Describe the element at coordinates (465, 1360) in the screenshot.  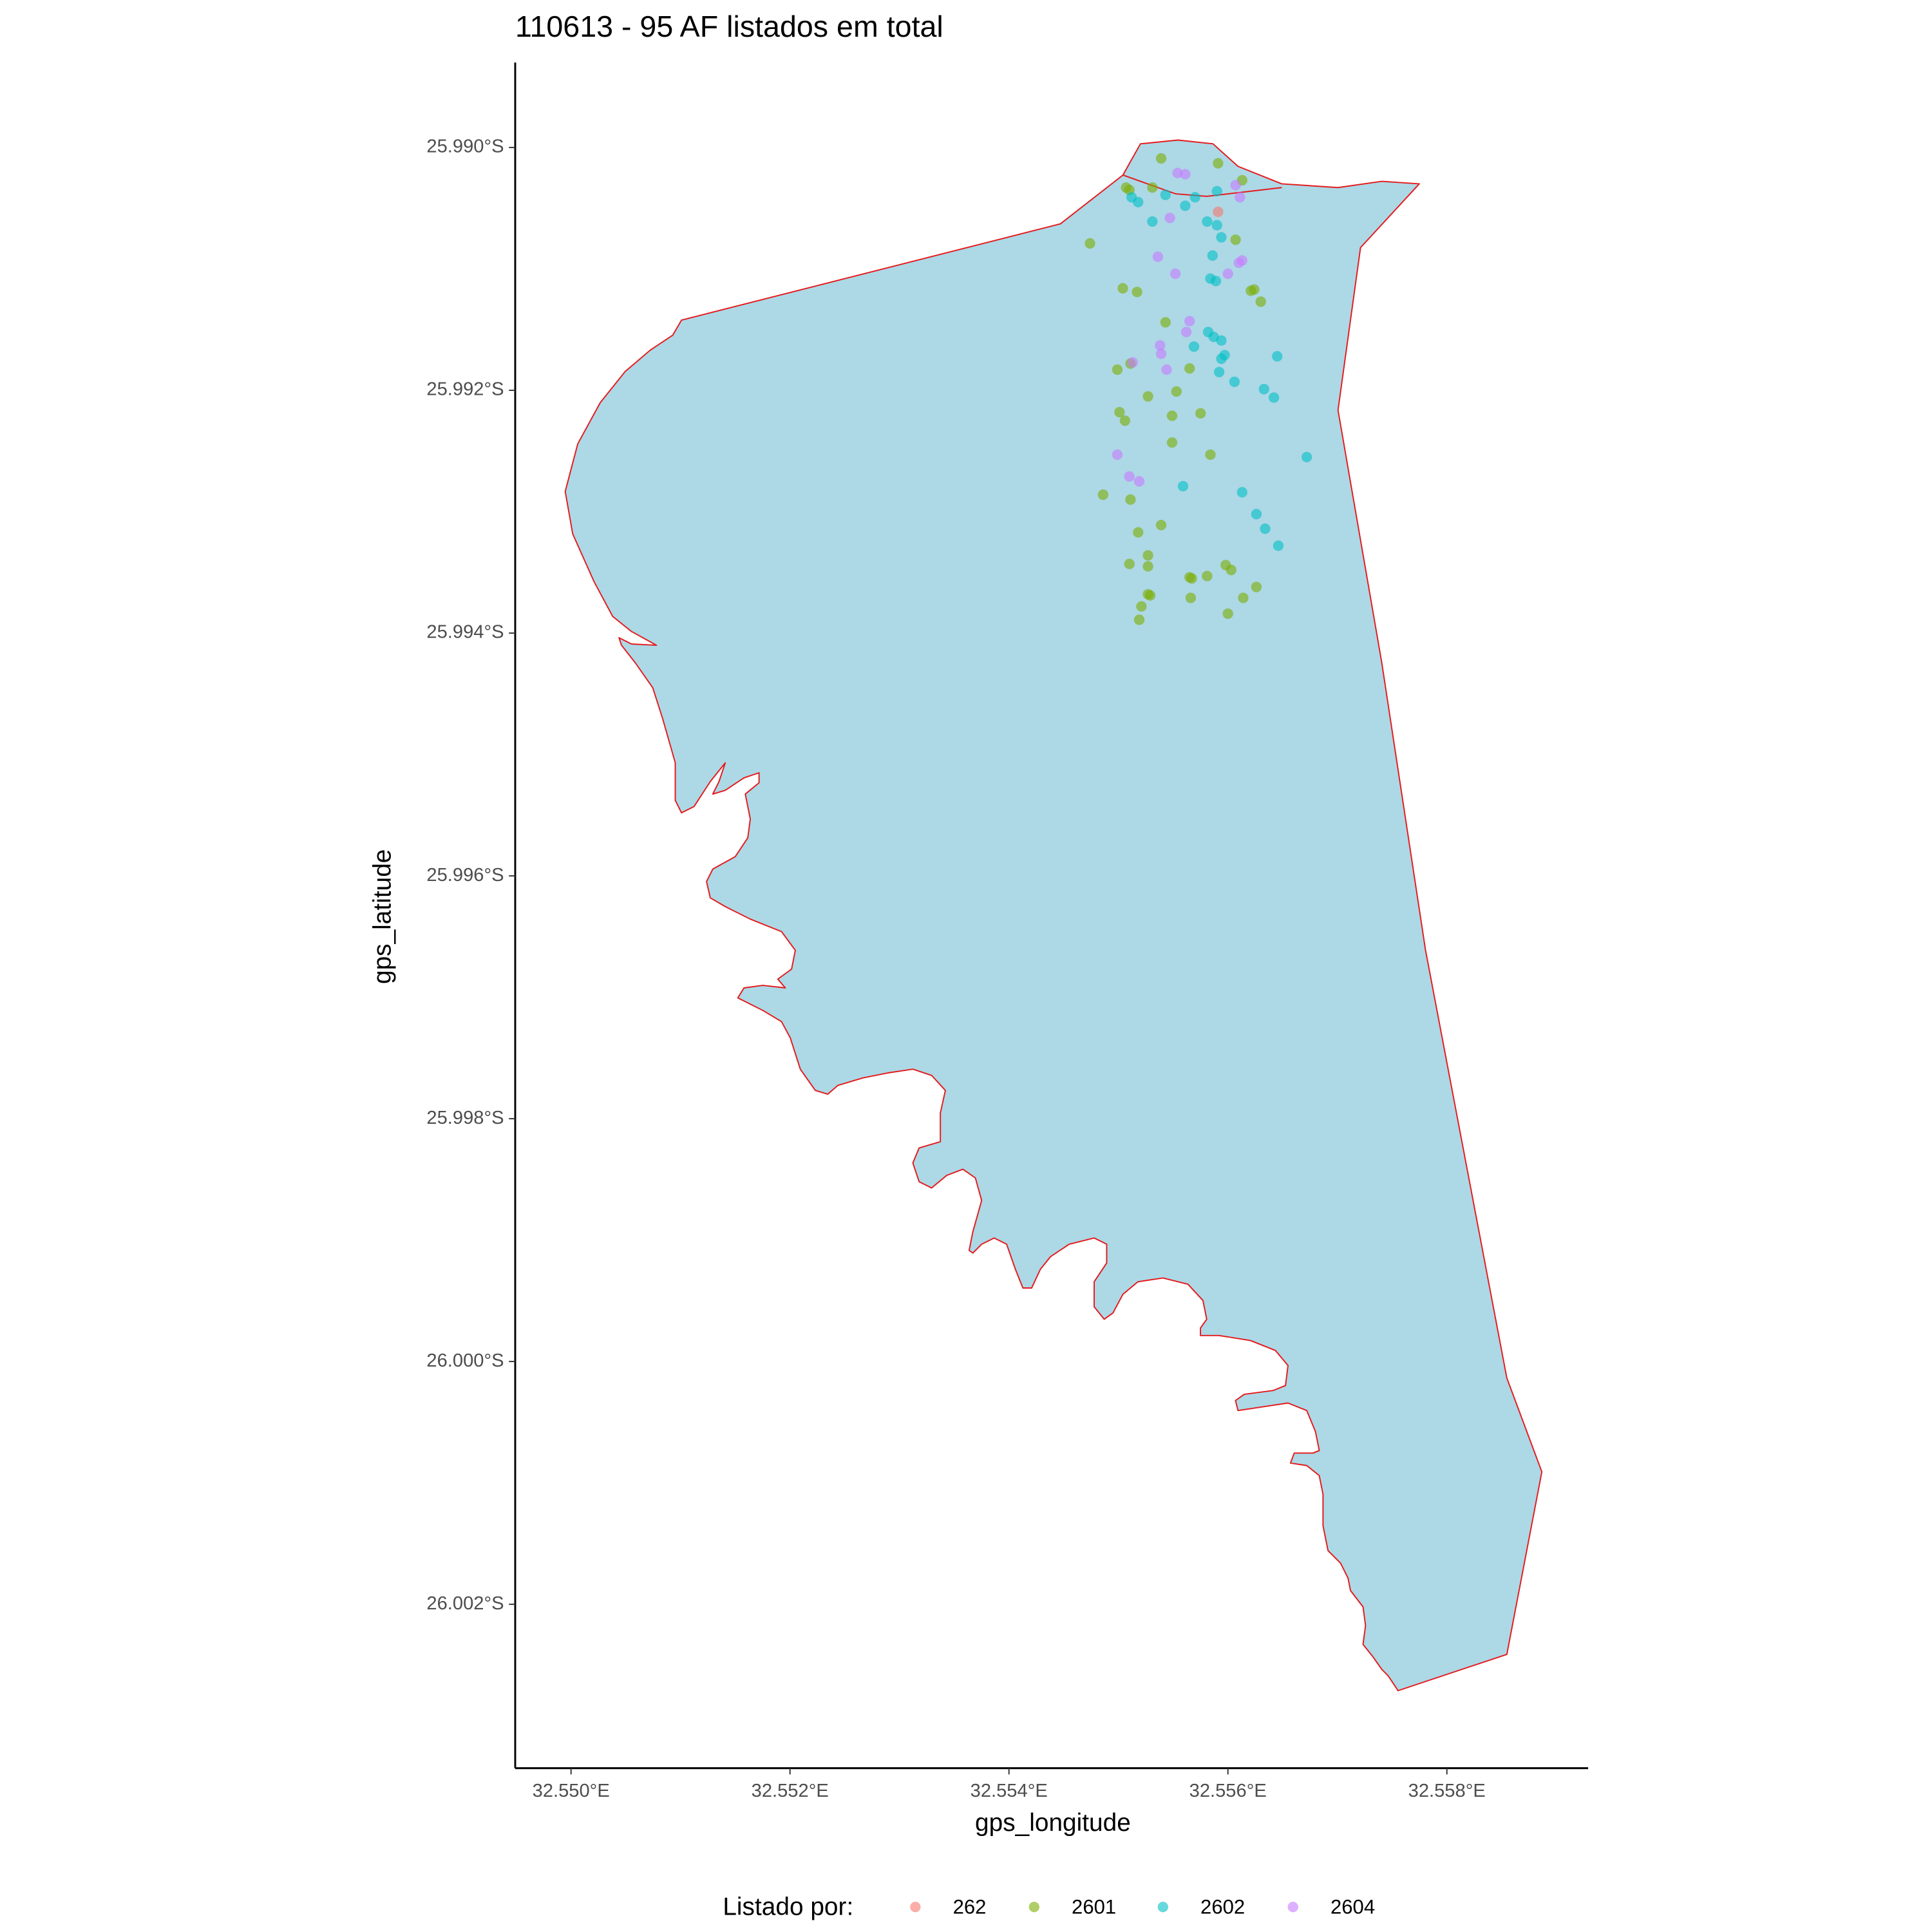
I see `y-tick-label: 26.000°S` at that location.